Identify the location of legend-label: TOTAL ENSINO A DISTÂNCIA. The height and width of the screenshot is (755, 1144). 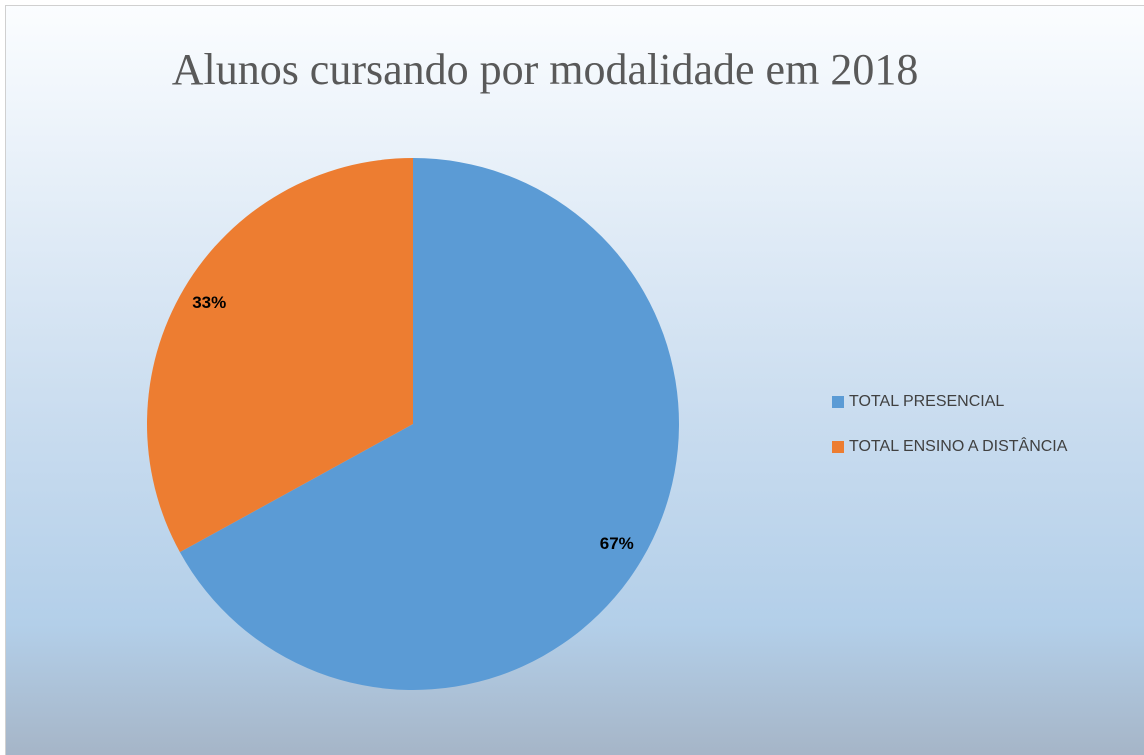
(958, 445).